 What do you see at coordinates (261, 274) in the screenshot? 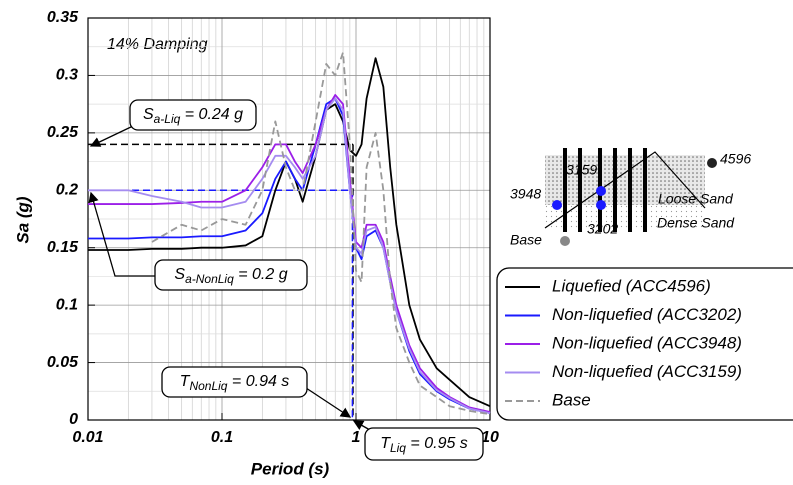
I see `annotation-value: = 0.2 g` at bounding box center [261, 274].